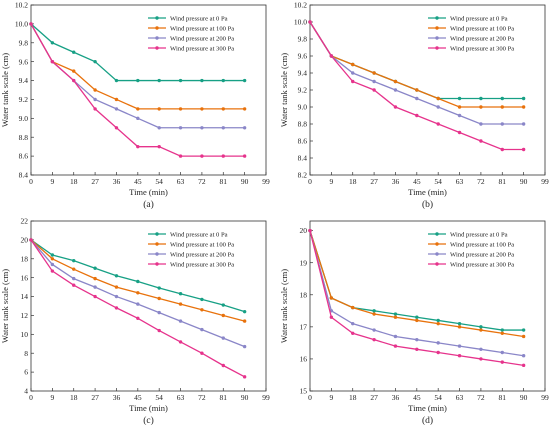  Describe the element at coordinates (482, 38) in the screenshot. I see `legend-label-wp200: Wind pressure at 200 Pa` at that location.